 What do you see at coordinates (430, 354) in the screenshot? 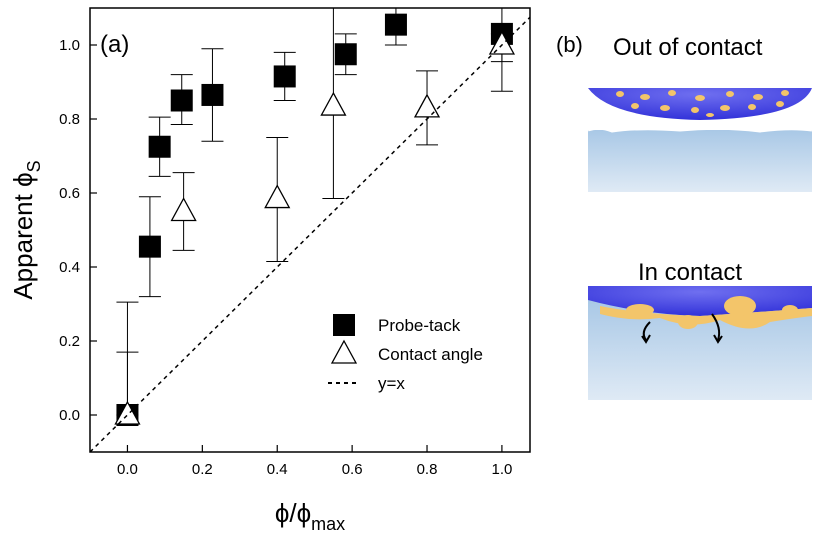
I see `legend-label: Contact angle` at bounding box center [430, 354].